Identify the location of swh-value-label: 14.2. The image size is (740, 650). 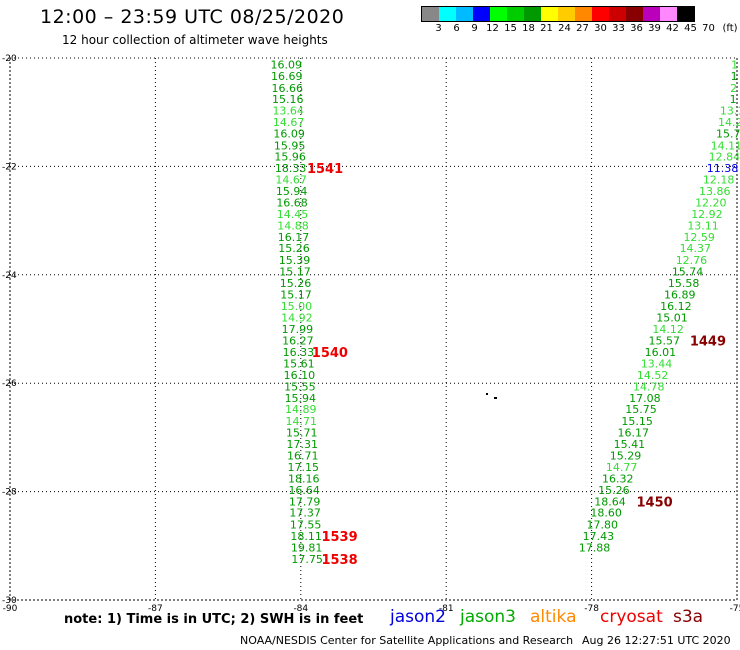
(729, 122).